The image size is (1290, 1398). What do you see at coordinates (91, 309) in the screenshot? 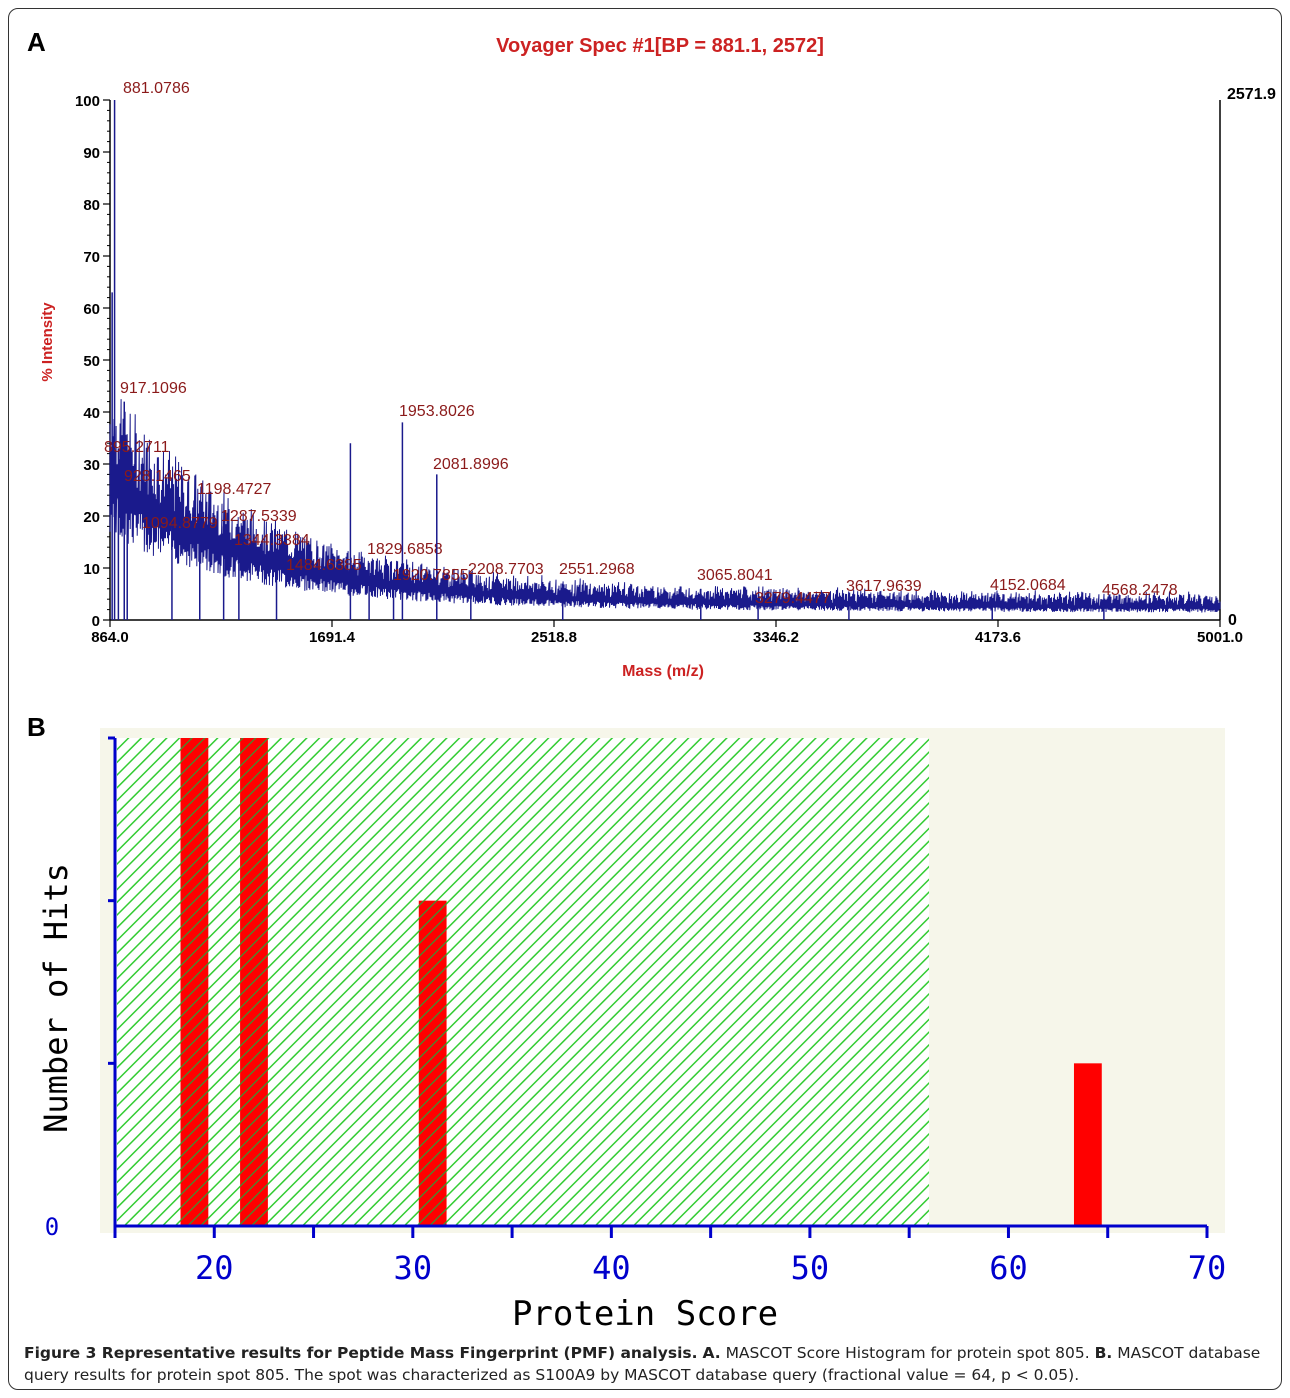
I see `spectrum-y-tick-label: 60` at bounding box center [91, 309].